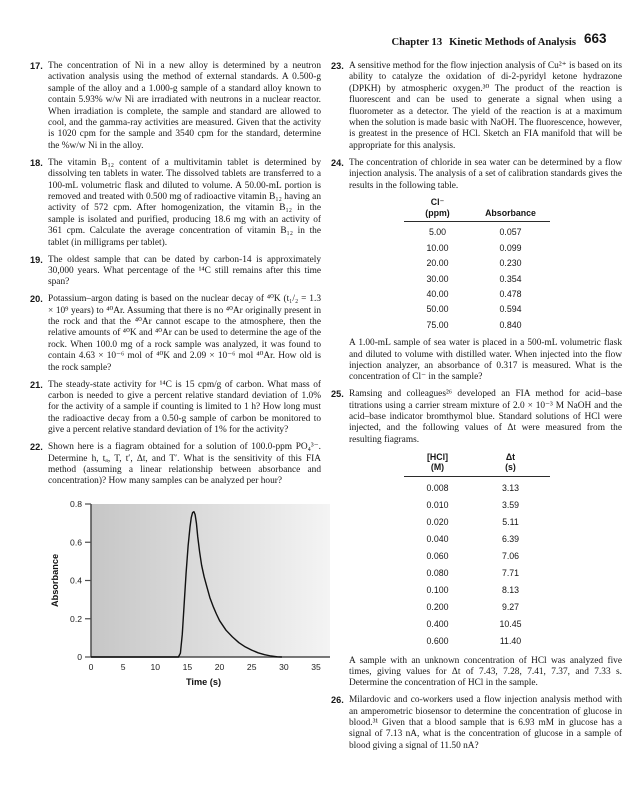 This screenshot has width=640, height=800. I want to click on page-number: 663, so click(595, 38).